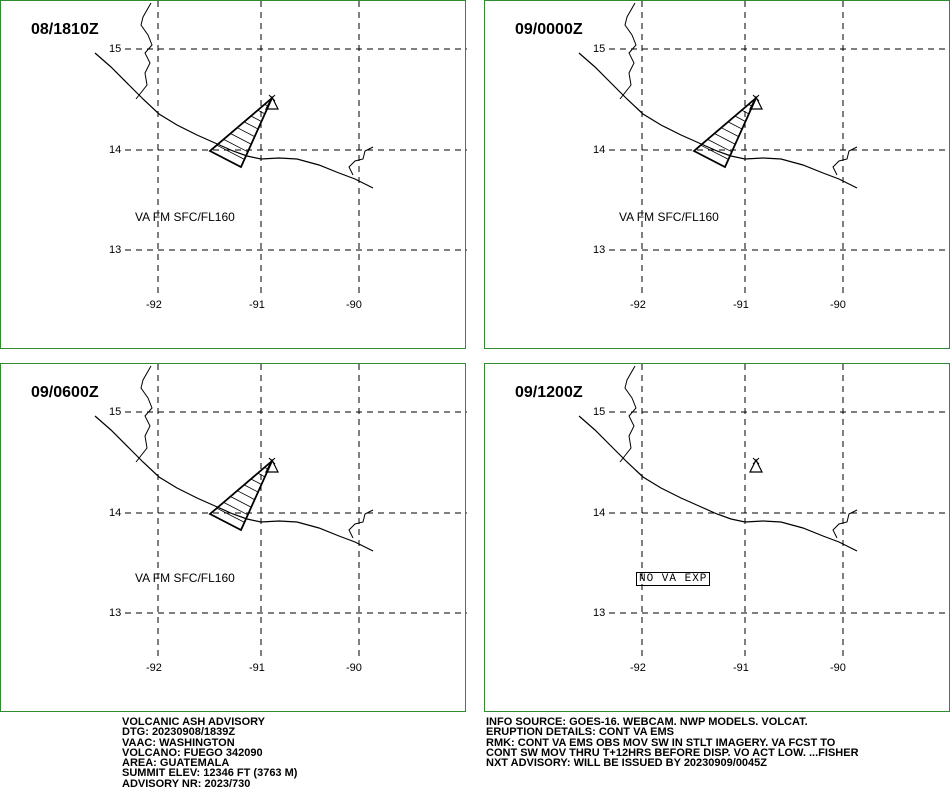 The width and height of the screenshot is (950, 812). What do you see at coordinates (194, 722) in the screenshot?
I see `advisory-header: VOLCANIC ASH ADVISORY` at bounding box center [194, 722].